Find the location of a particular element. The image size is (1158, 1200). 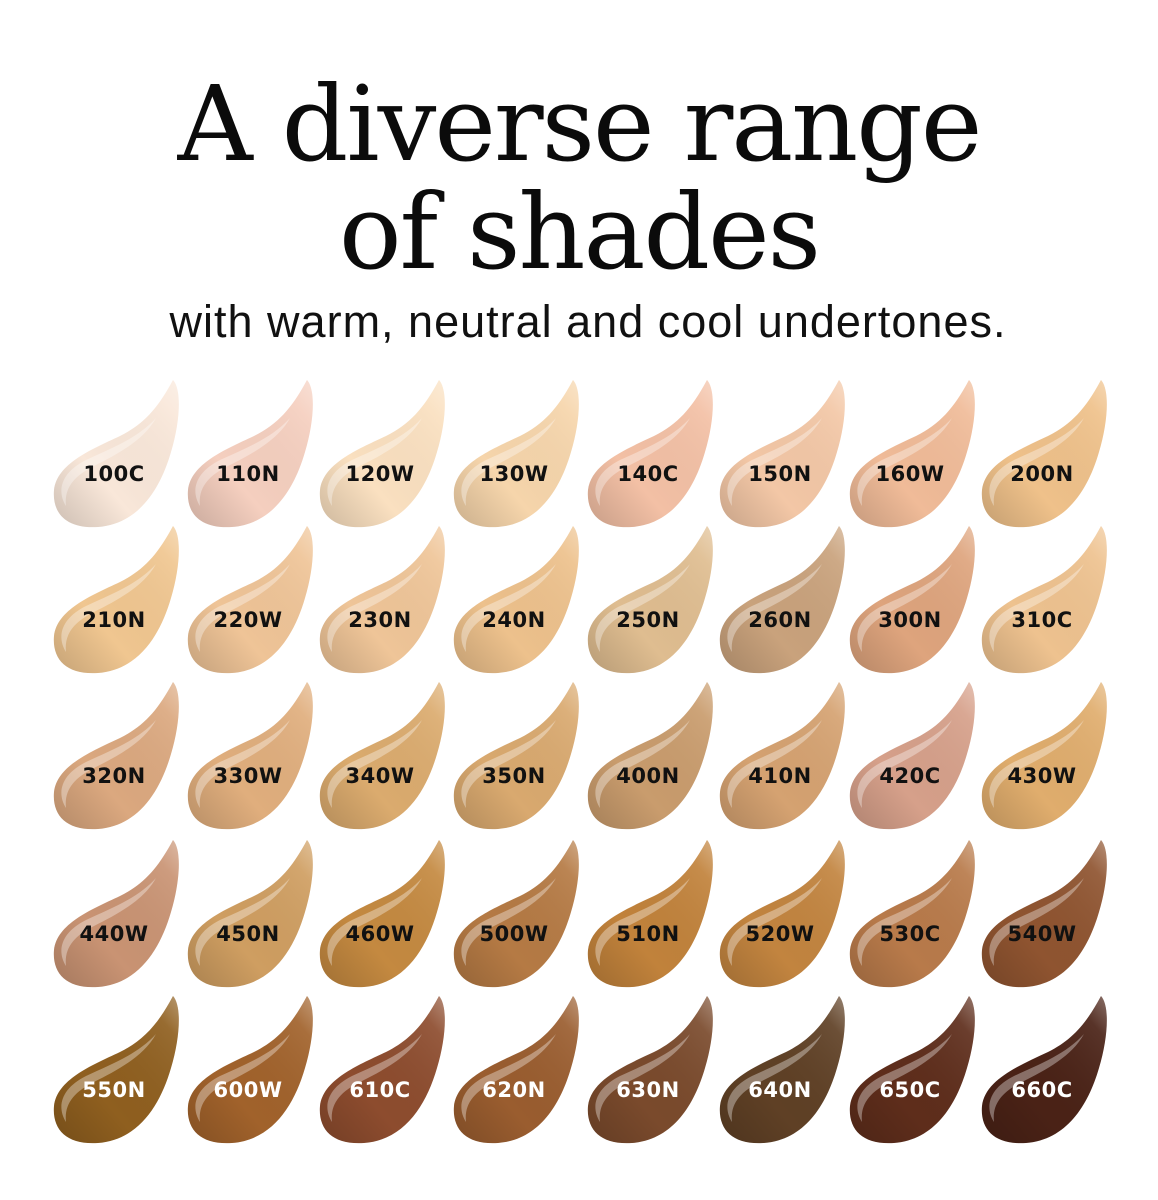

shade-label: 610C is located at coordinates (380, 1090).